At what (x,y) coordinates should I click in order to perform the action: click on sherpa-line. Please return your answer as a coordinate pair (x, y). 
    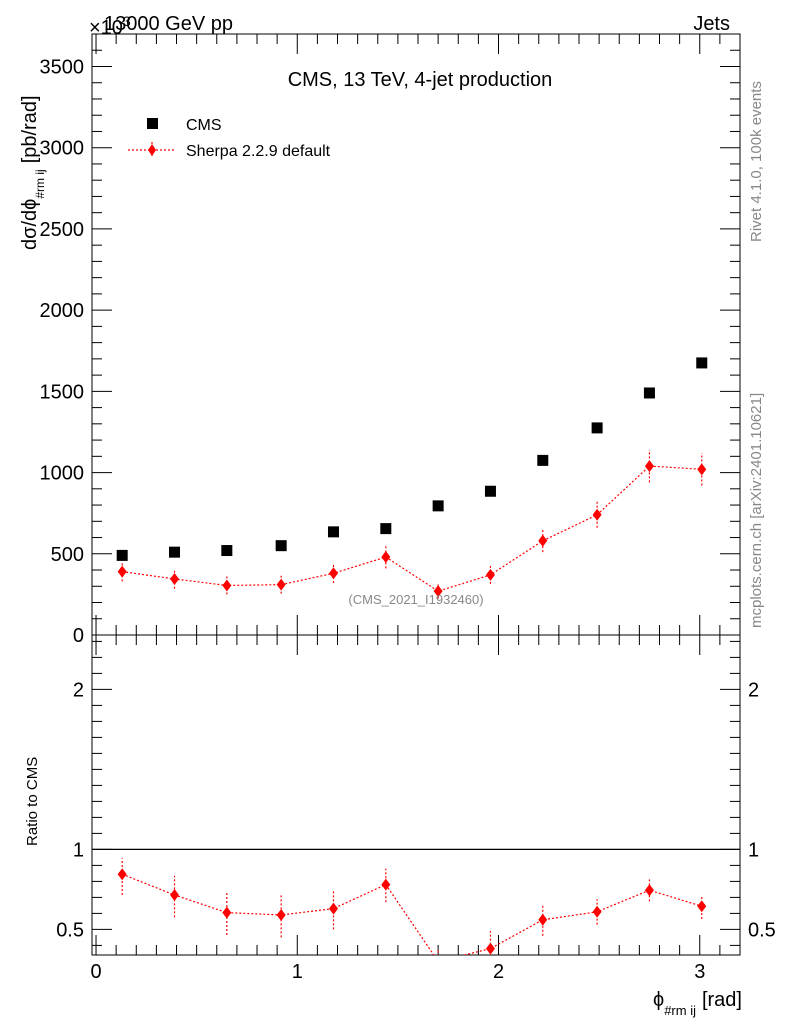
    Looking at the image, I should click on (412, 528).